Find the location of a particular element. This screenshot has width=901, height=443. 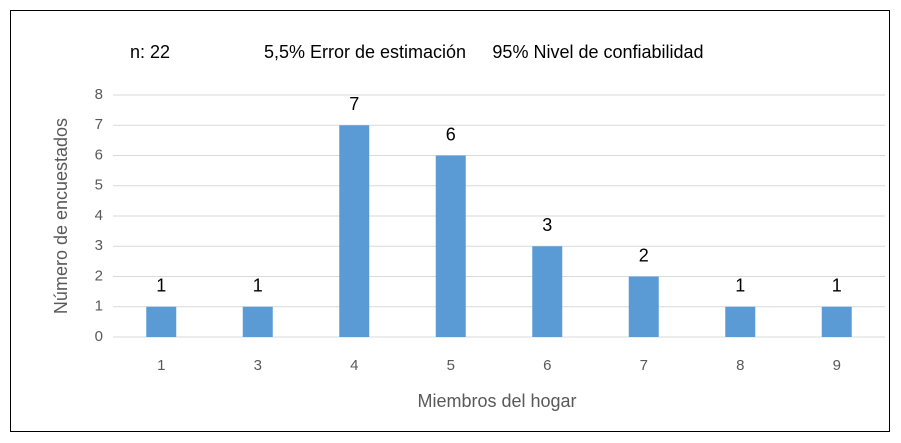

x-tick-label: 3 is located at coordinates (258, 365).